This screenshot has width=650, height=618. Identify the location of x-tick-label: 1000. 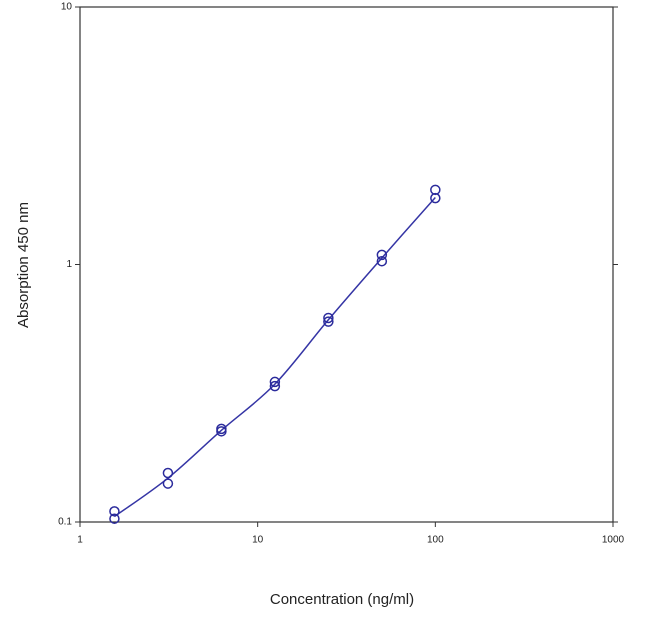
(613, 540).